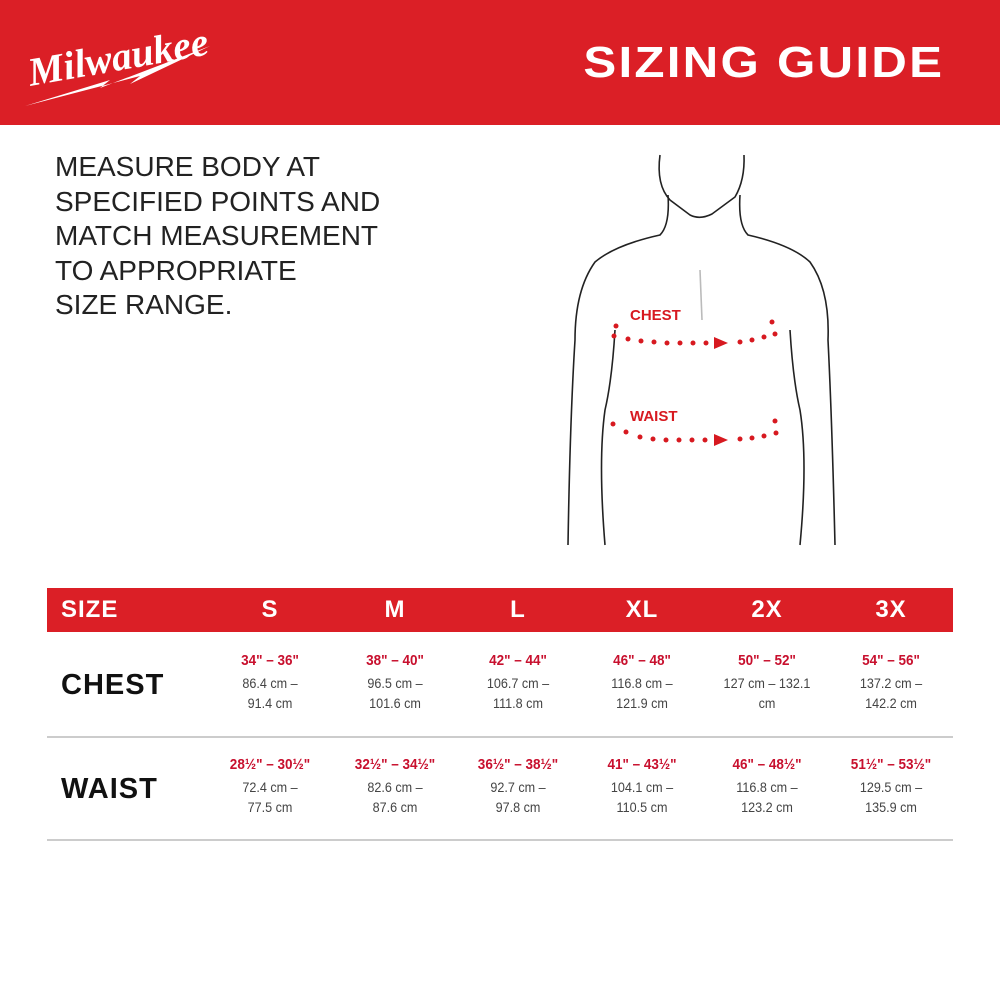 Image resolution: width=1000 pixels, height=1000 pixels. What do you see at coordinates (767, 703) in the screenshot?
I see `cm-line: cm` at bounding box center [767, 703].